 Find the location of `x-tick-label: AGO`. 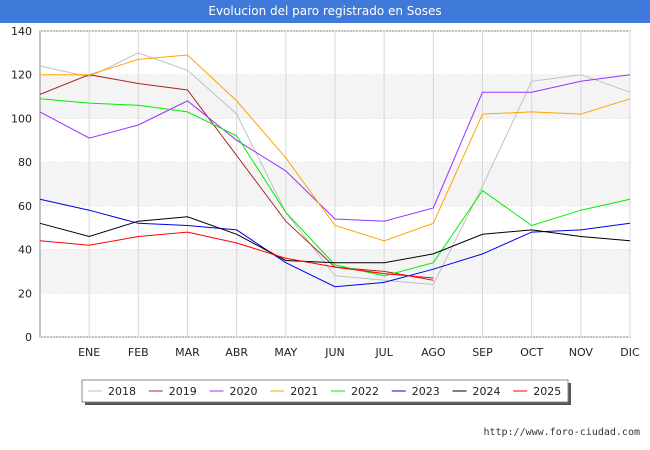

x-tick-label: AGO is located at coordinates (433, 352).